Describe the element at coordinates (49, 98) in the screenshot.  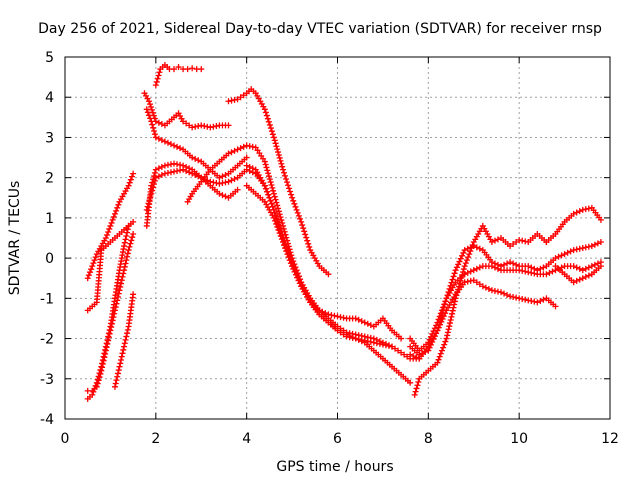
I see `y-tick-label: 4` at that location.